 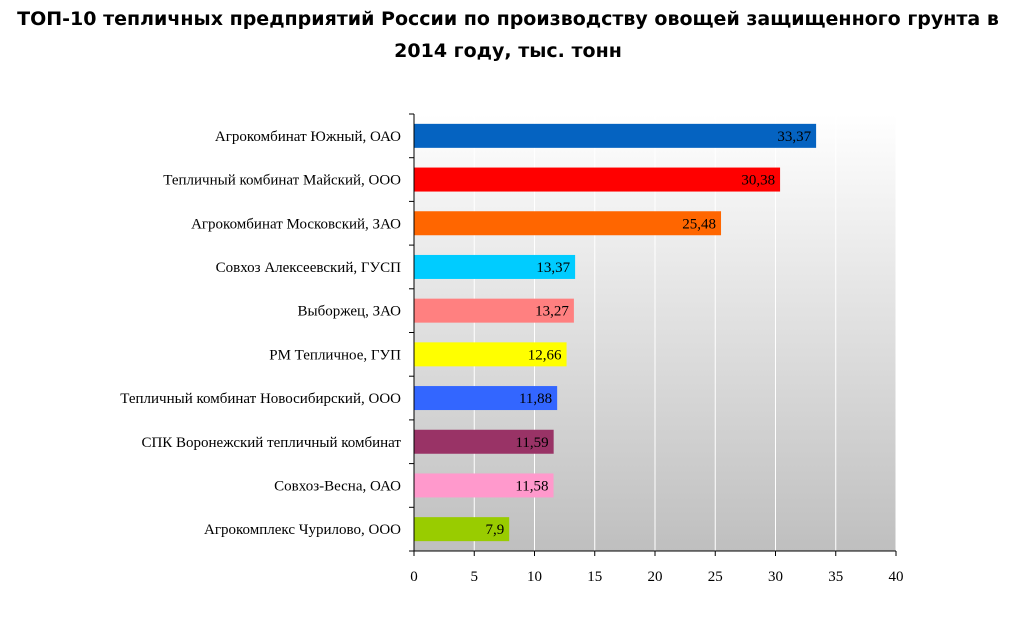 I want to click on category-label: Совхоз Алексеевский, ГУСП, so click(x=309, y=268).